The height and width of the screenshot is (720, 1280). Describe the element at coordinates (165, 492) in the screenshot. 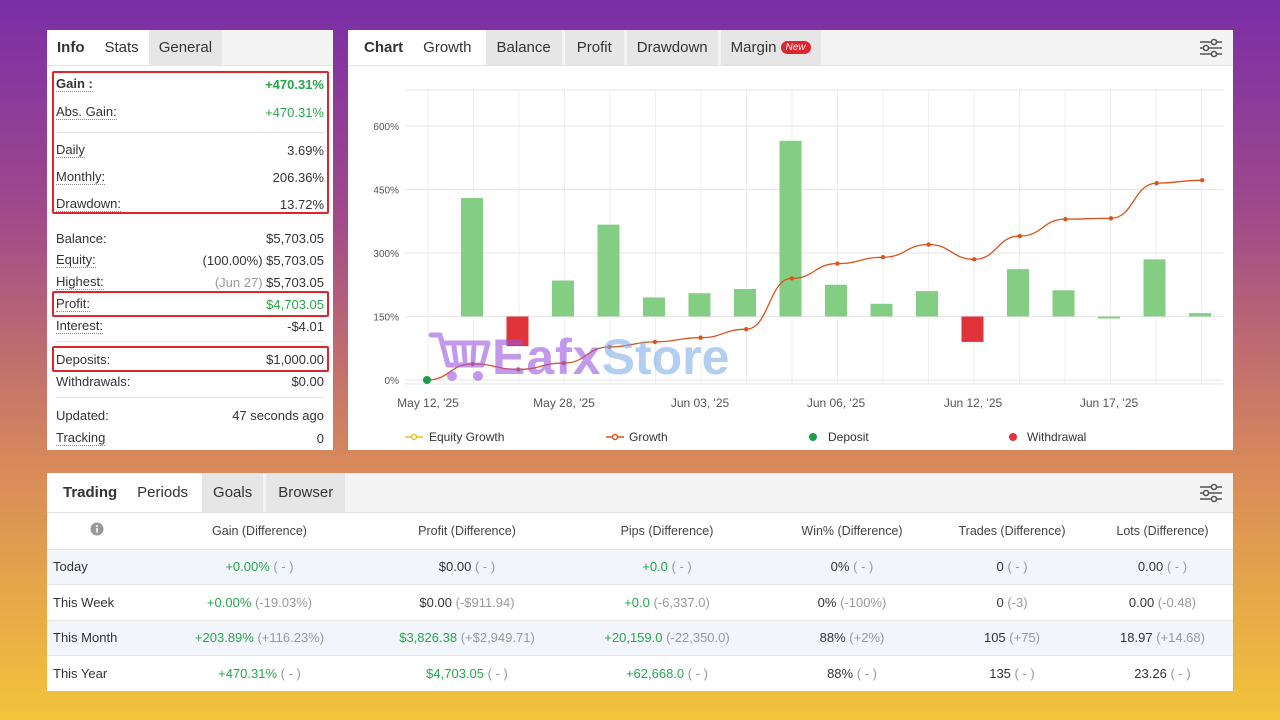

I see `tab-periods: Periods` at that location.